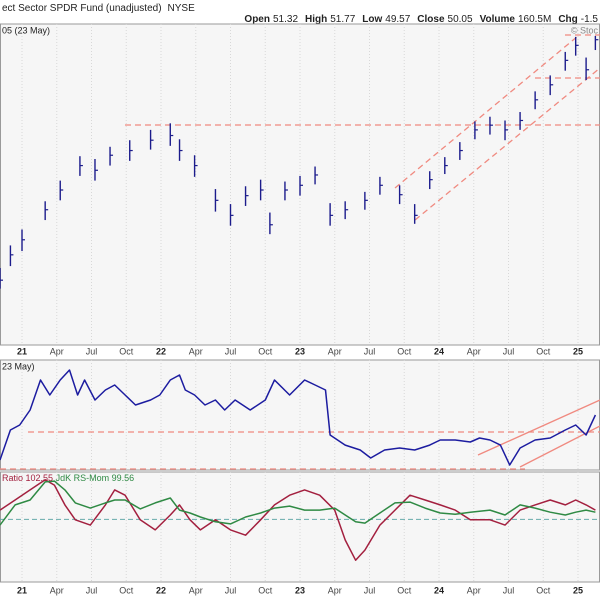 Image resolution: width=600 pixels, height=600 pixels. What do you see at coordinates (431, 19) in the screenshot?
I see `quote-label: Close` at bounding box center [431, 19].